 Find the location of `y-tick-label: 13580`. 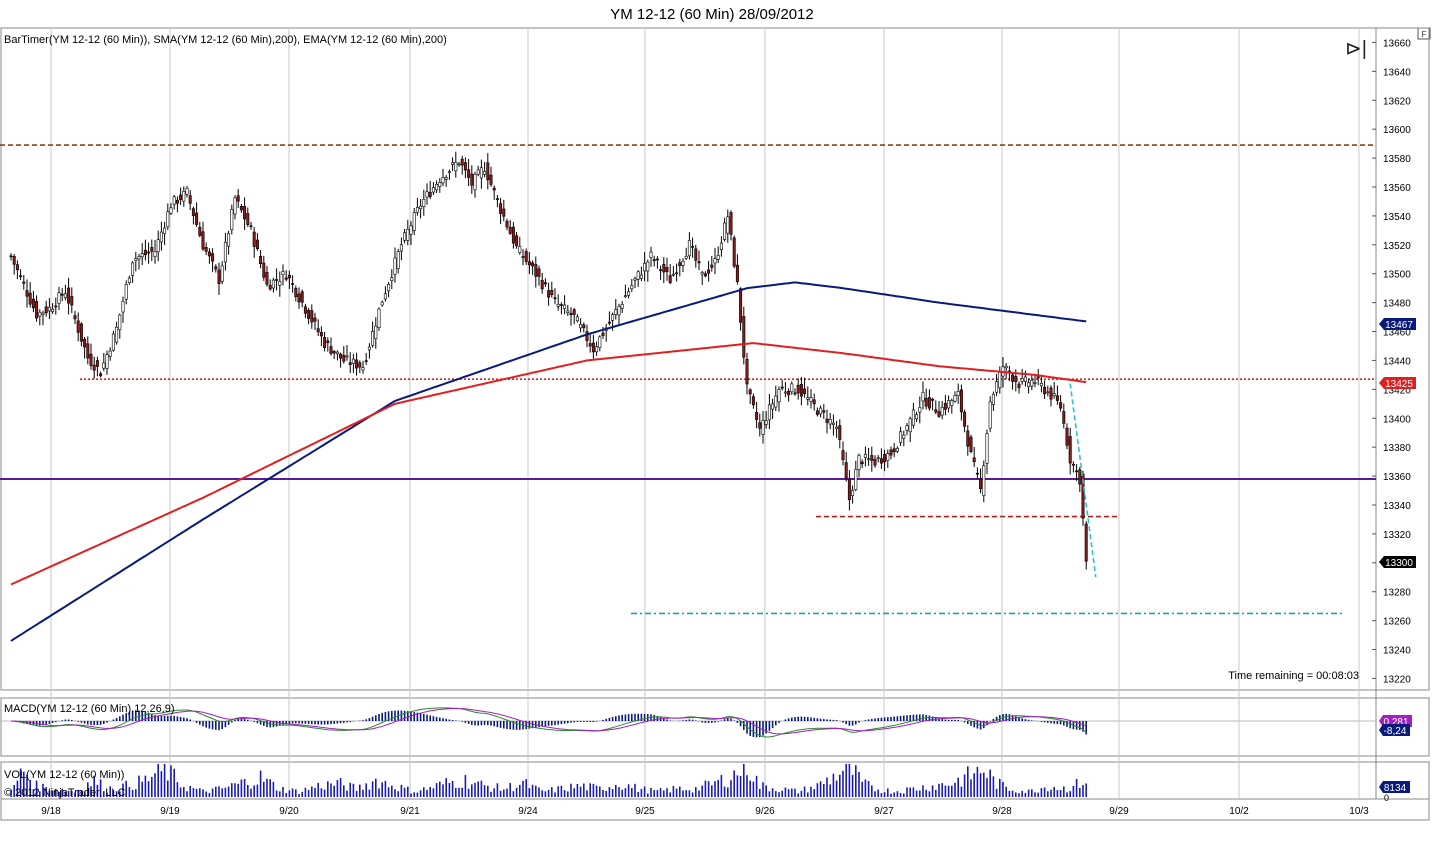

y-tick-label: 13580 is located at coordinates (1397, 159).